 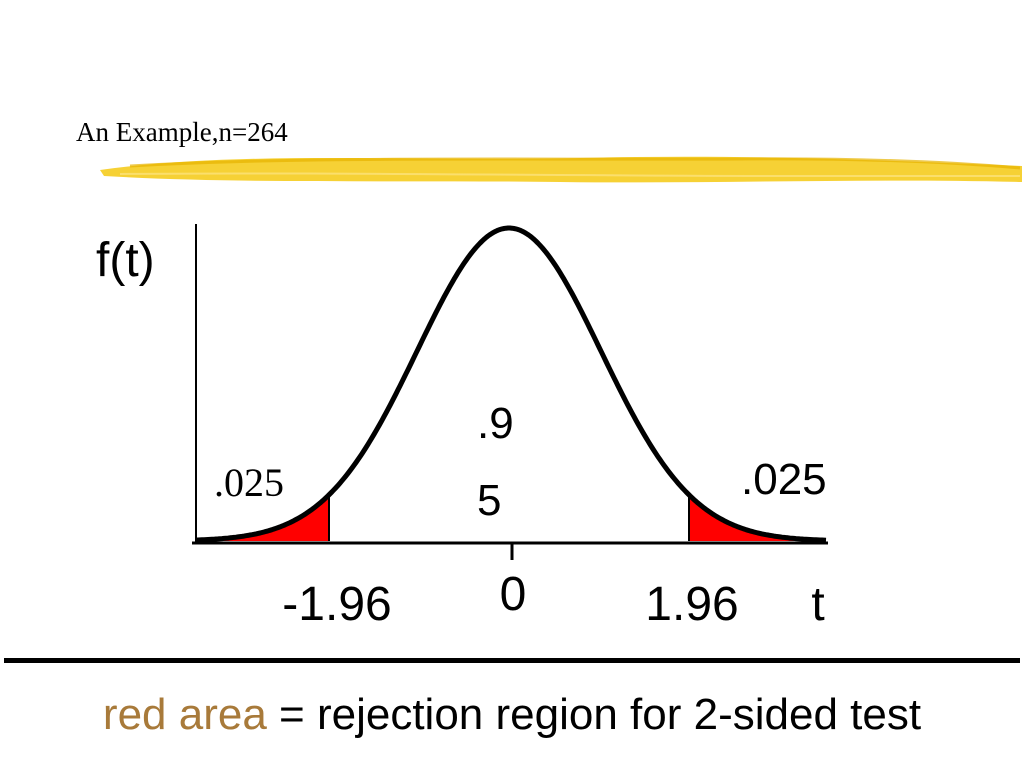 I want to click on tick-label-right-critical: 1.96, so click(x=691, y=604).